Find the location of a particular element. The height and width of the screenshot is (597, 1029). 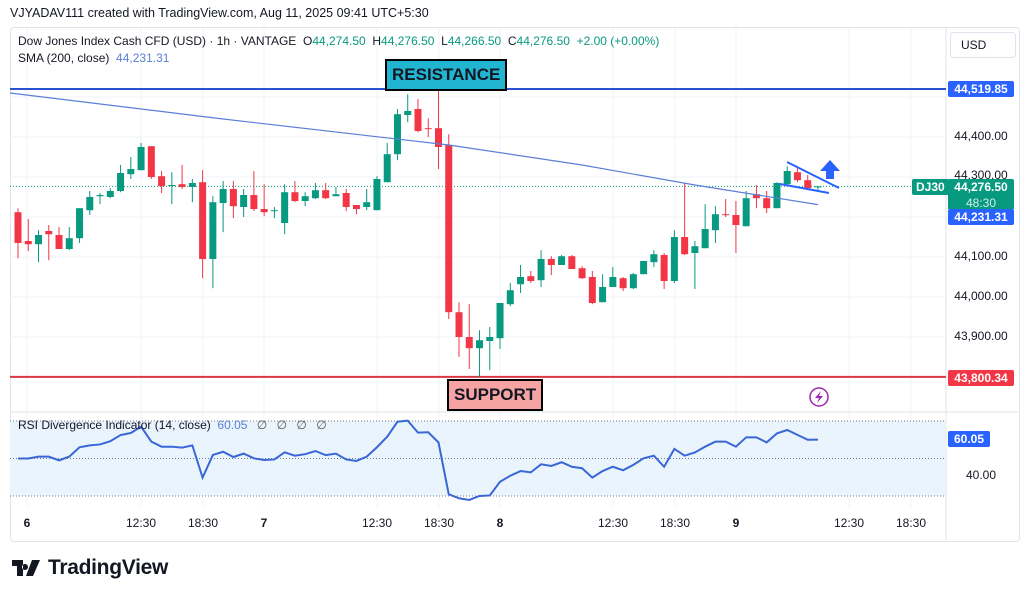

tradingview-logo: TradingView is located at coordinates (90, 568).